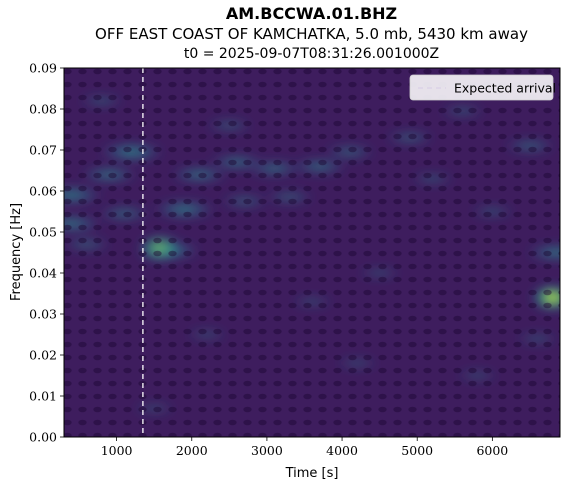 Image resolution: width=573 pixels, height=491 pixels. What do you see at coordinates (43, 273) in the screenshot?
I see `y-tick-label: 0.04` at bounding box center [43, 273].